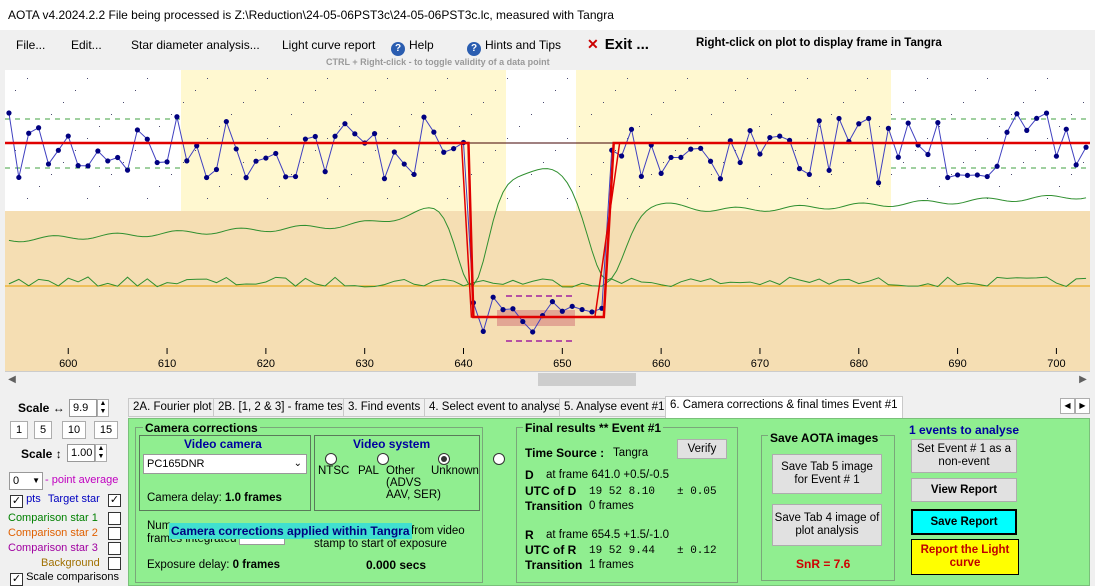  I want to click on tab-scroll-right-icon: ▶, so click(1082, 406).